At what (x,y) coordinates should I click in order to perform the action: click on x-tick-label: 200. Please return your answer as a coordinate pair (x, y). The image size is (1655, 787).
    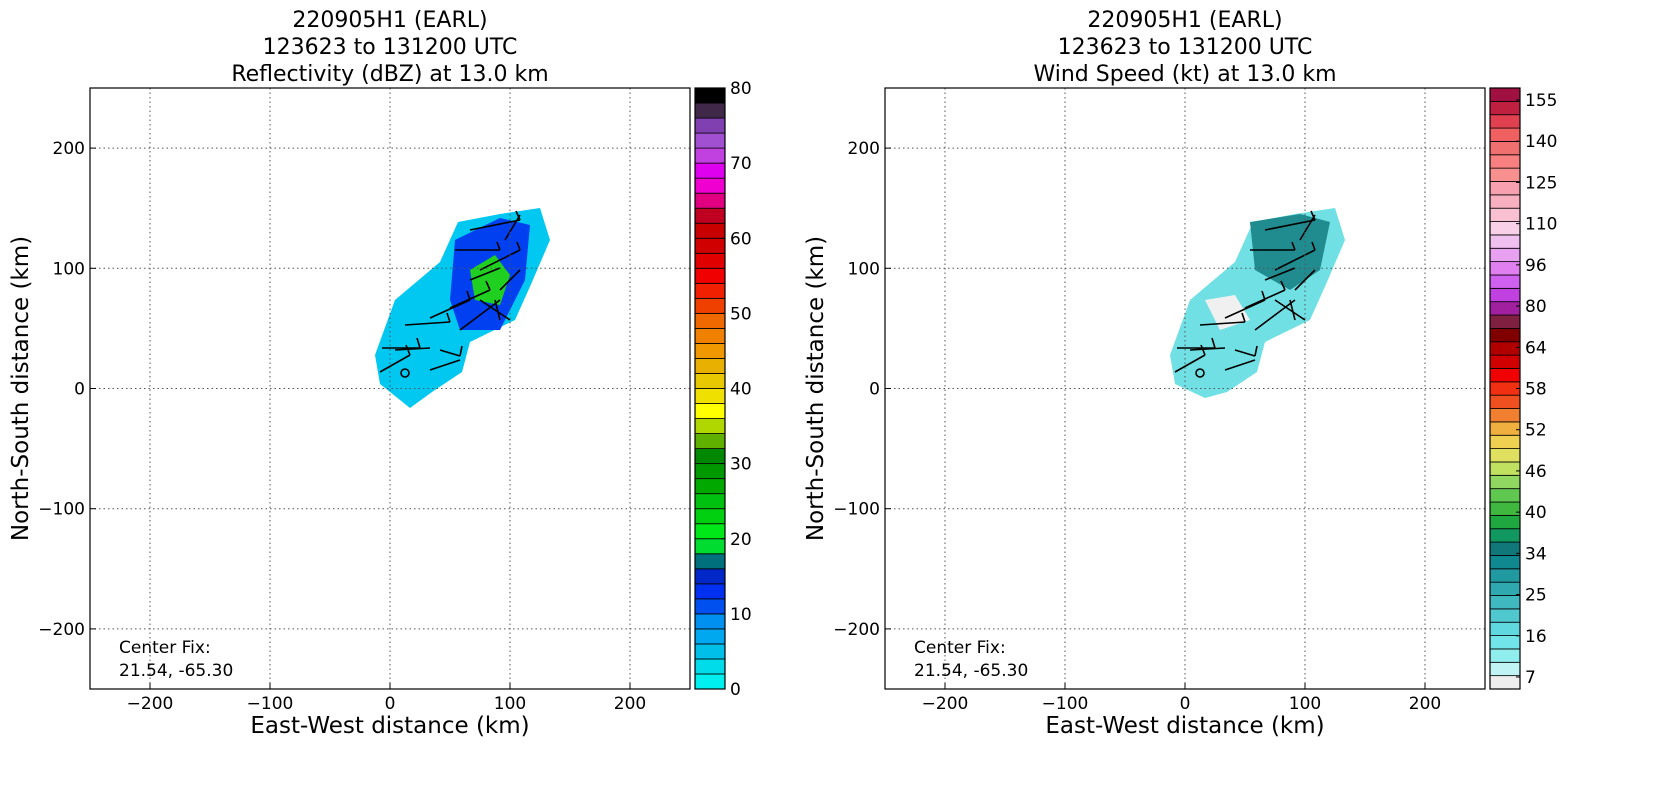
    Looking at the image, I should click on (630, 704).